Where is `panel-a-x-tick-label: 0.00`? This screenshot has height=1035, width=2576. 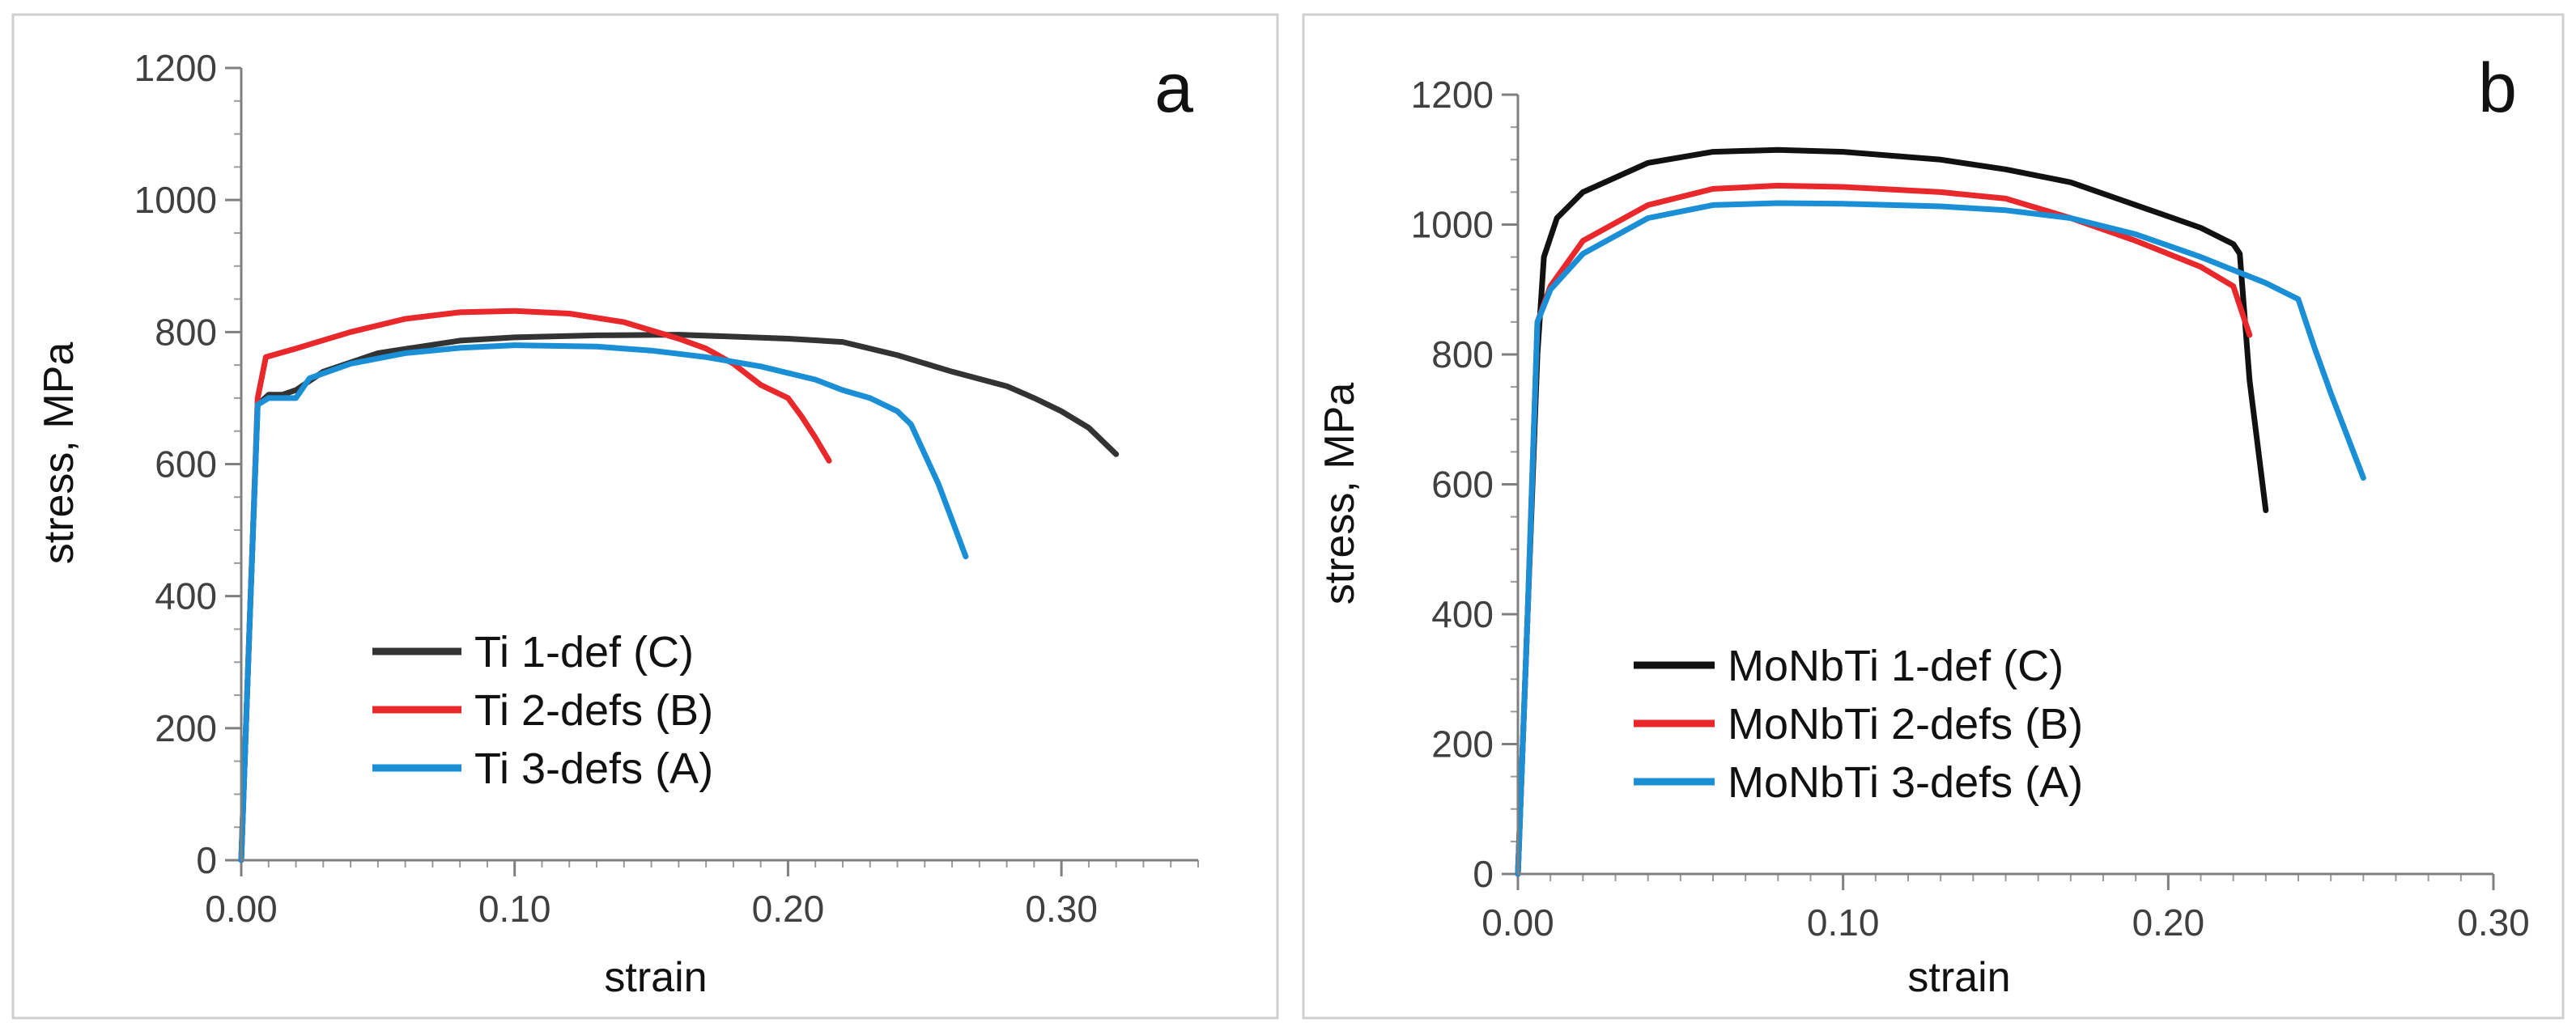
panel-a-x-tick-label: 0.00 is located at coordinates (241, 909).